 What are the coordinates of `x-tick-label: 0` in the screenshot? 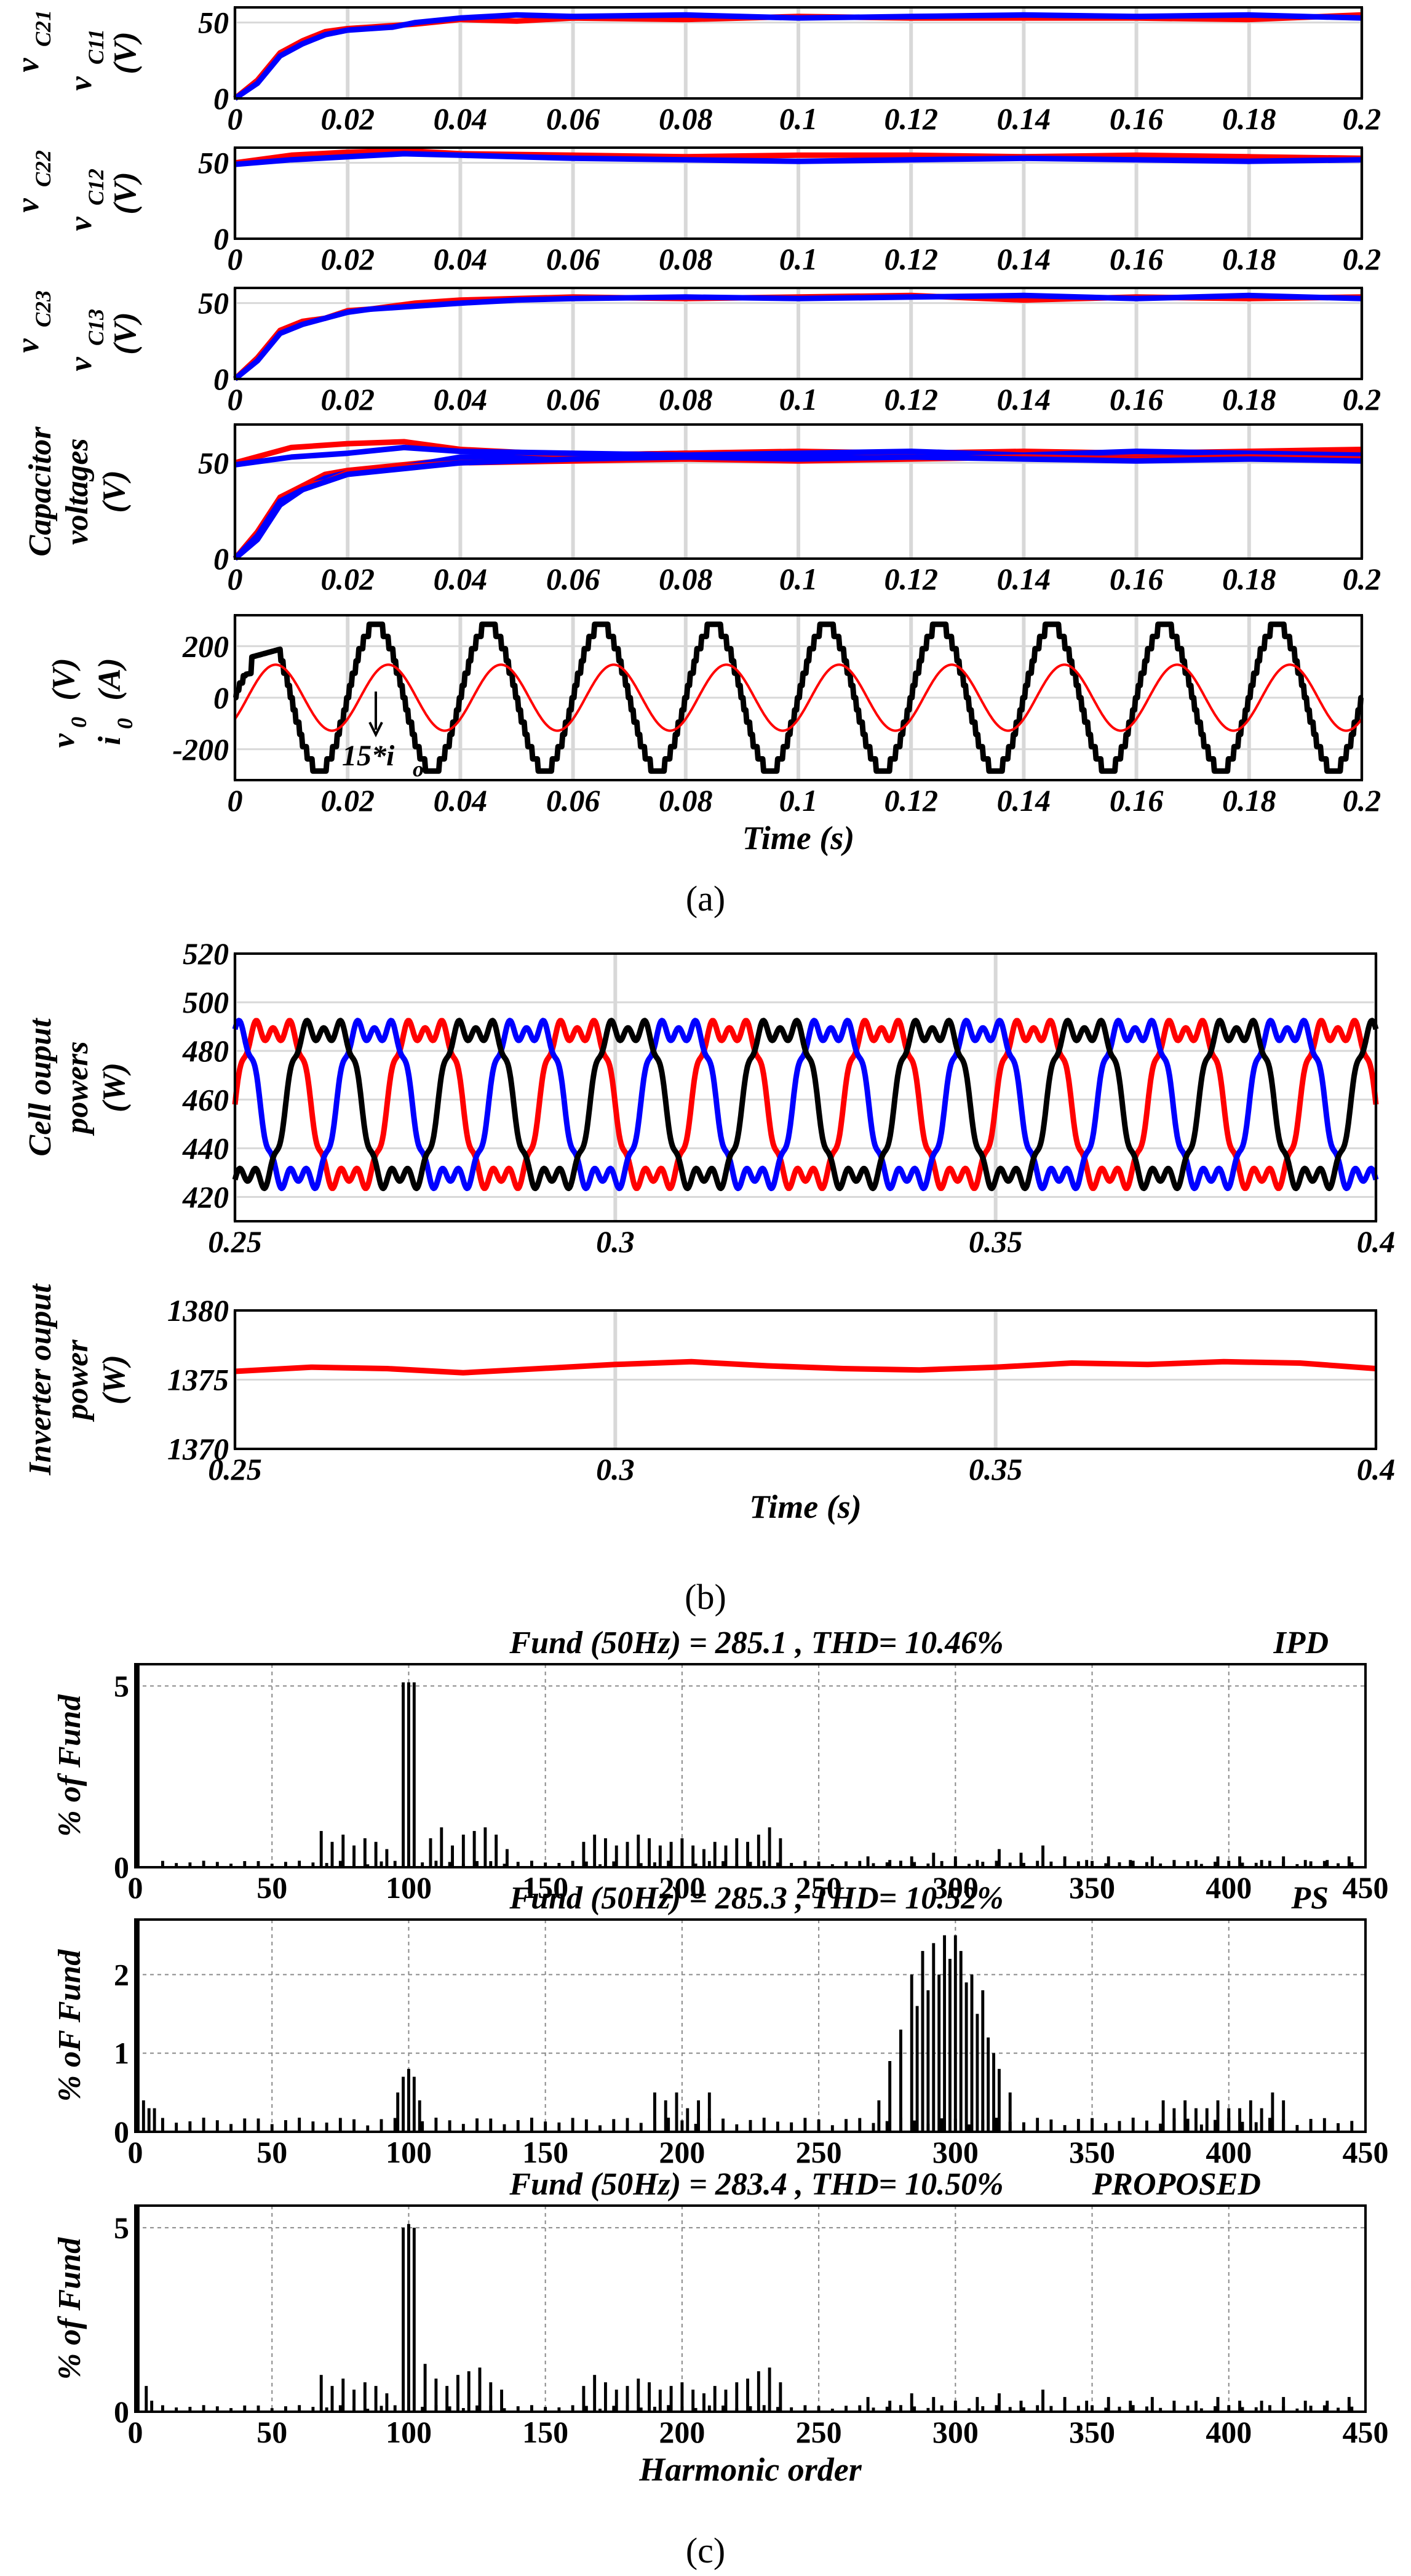 It's located at (235, 579).